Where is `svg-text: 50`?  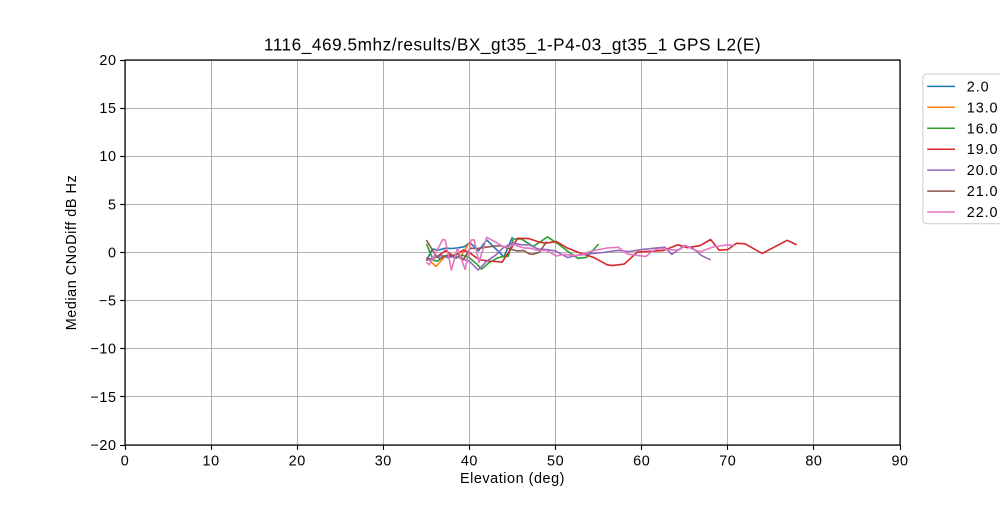 svg-text: 50 is located at coordinates (555, 462).